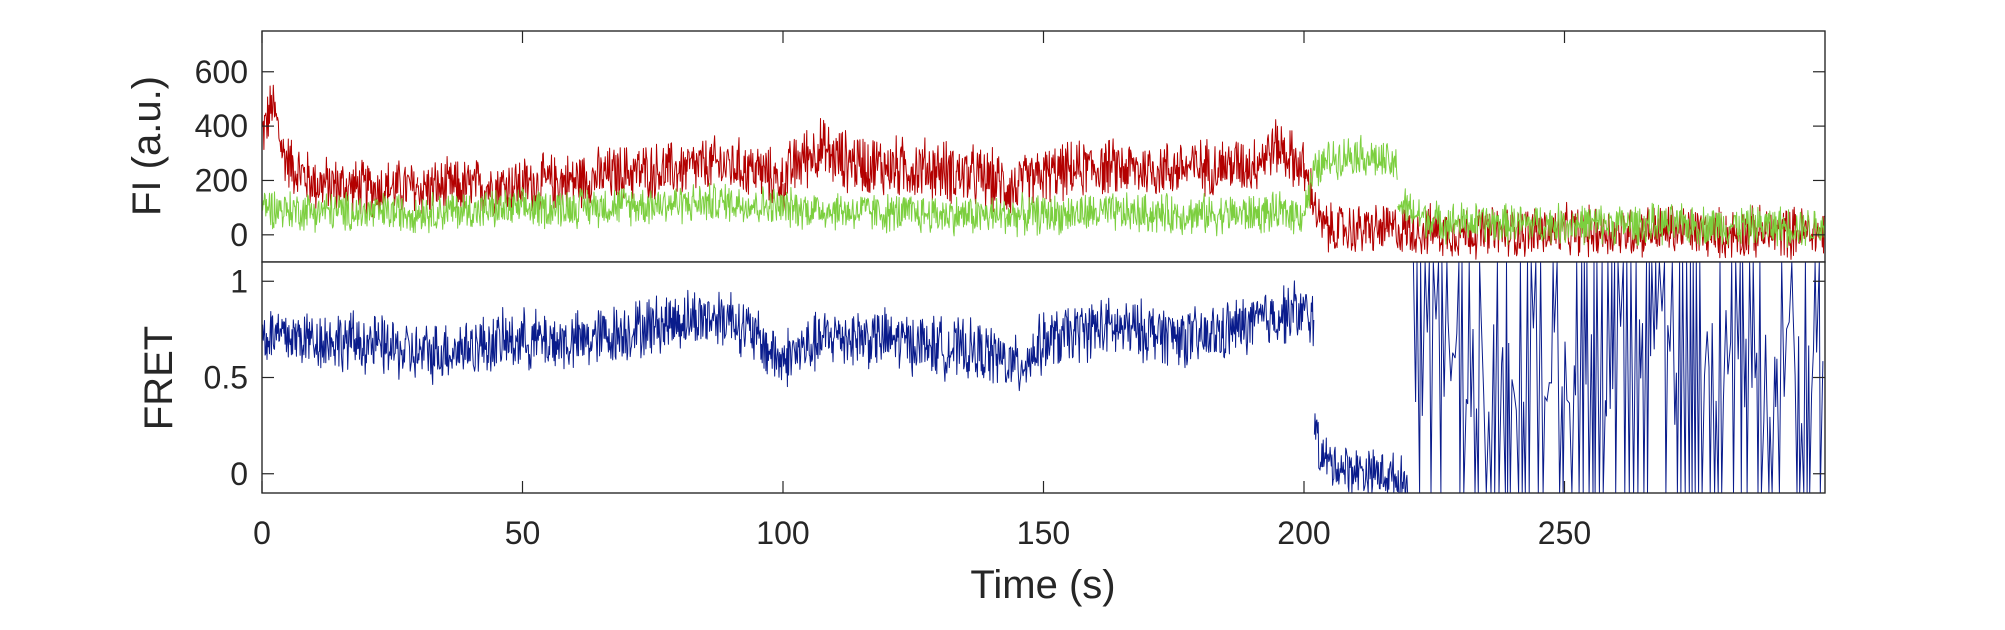 The image size is (2005, 630). What do you see at coordinates (147, 146) in the screenshot?
I see `fluorescence-y-axis-label: FI (a.u.)` at bounding box center [147, 146].